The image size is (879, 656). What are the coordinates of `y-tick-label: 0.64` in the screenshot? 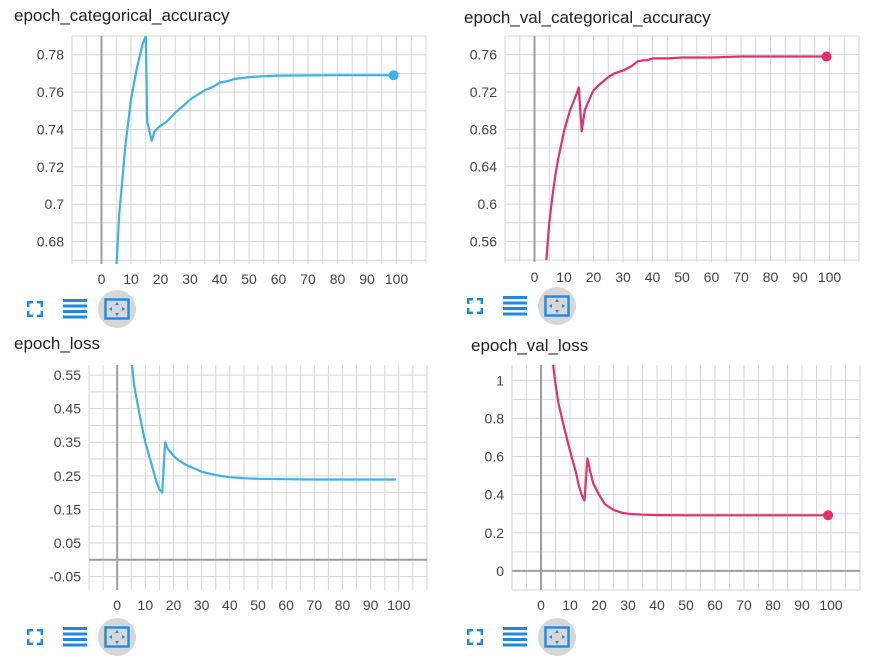 It's located at (483, 167).